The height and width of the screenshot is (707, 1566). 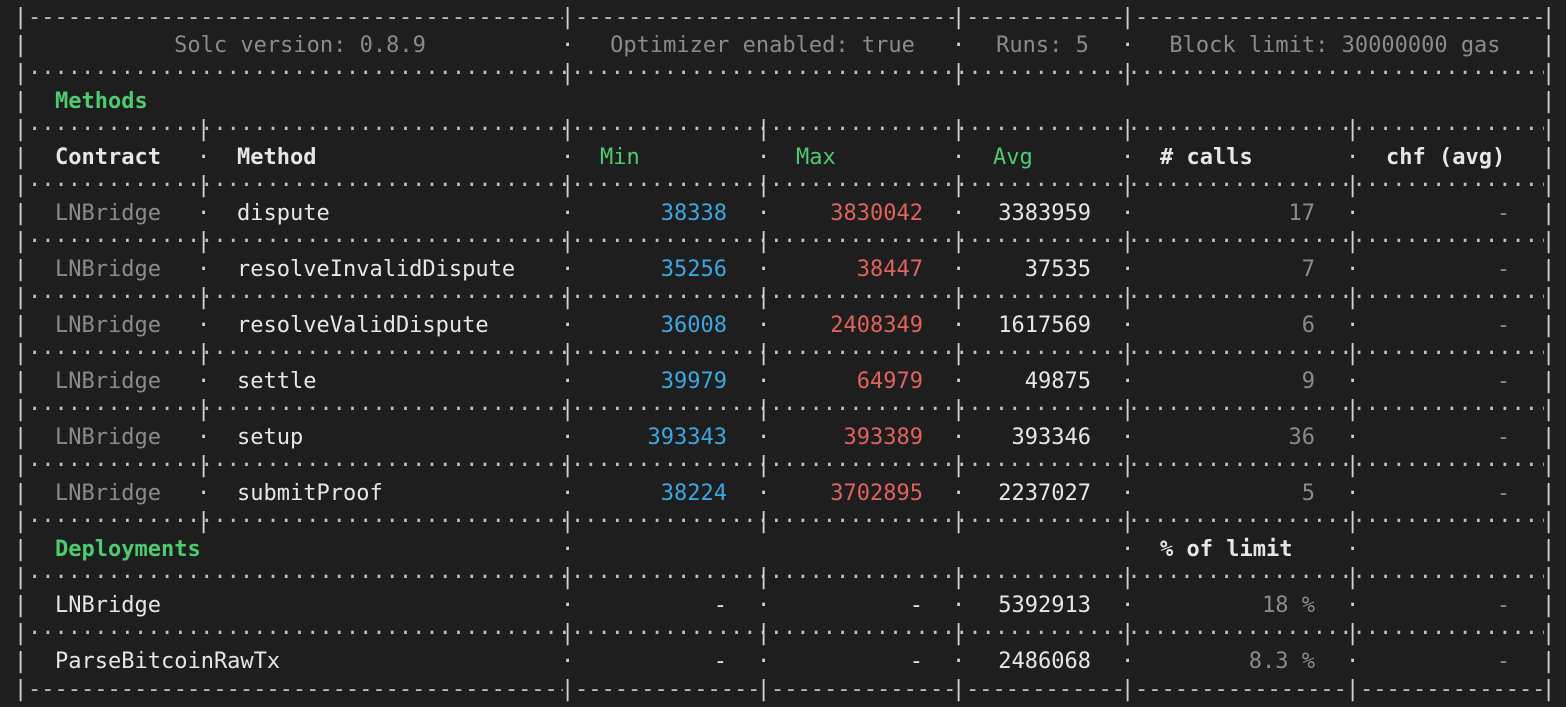 I want to click on row-calls: 5, so click(x=1308, y=493).